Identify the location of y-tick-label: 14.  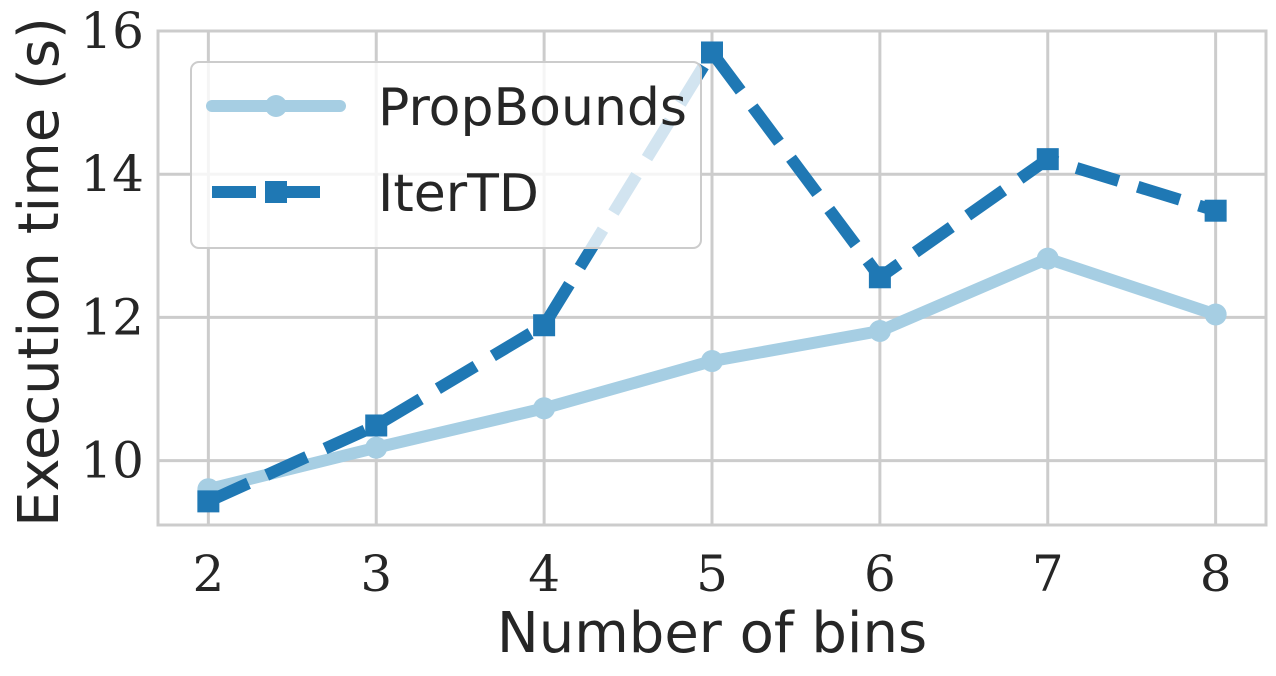
(112, 174).